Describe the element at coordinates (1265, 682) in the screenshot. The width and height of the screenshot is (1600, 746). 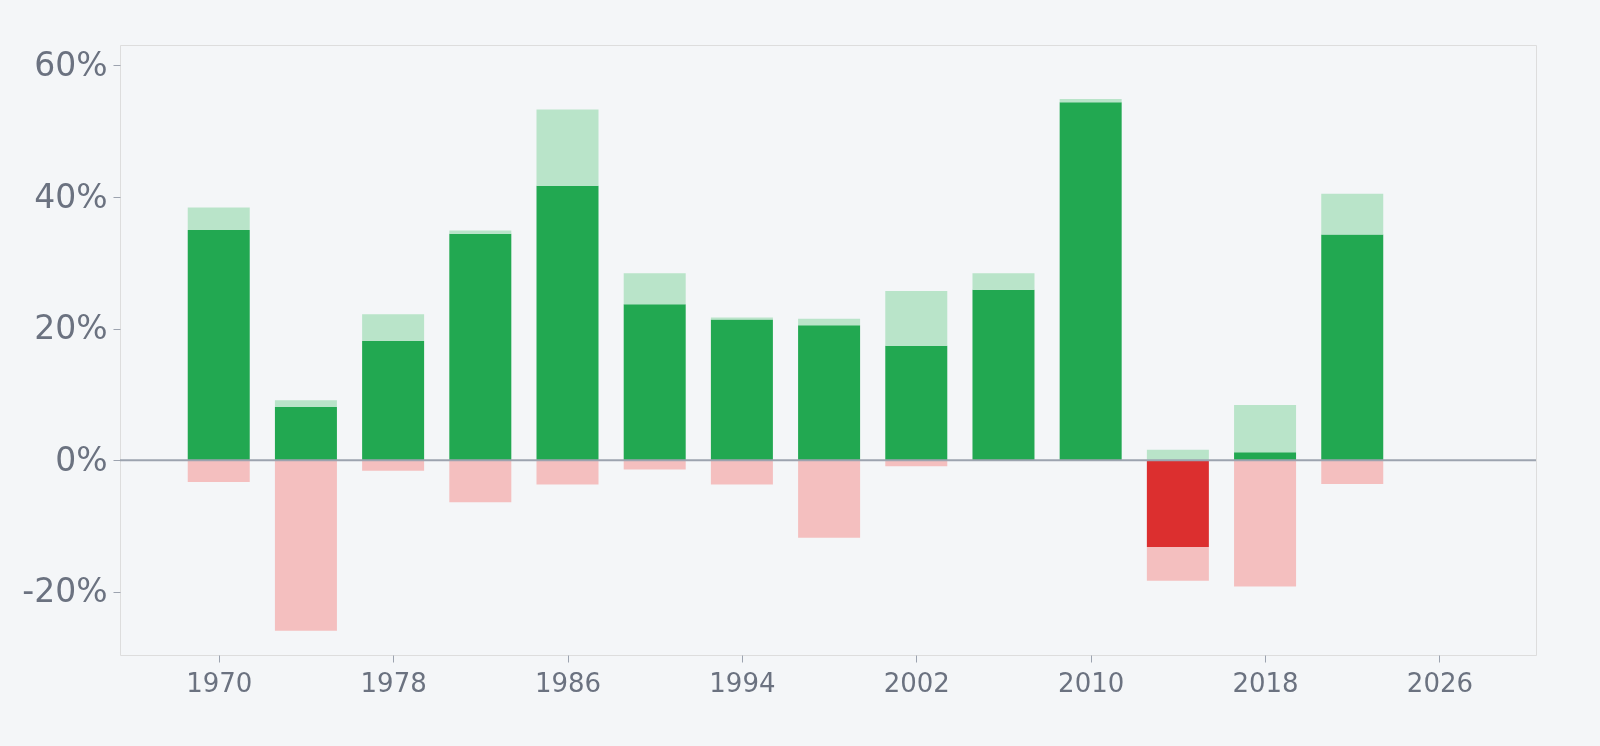
I see `x-tick-label: 2018` at that location.